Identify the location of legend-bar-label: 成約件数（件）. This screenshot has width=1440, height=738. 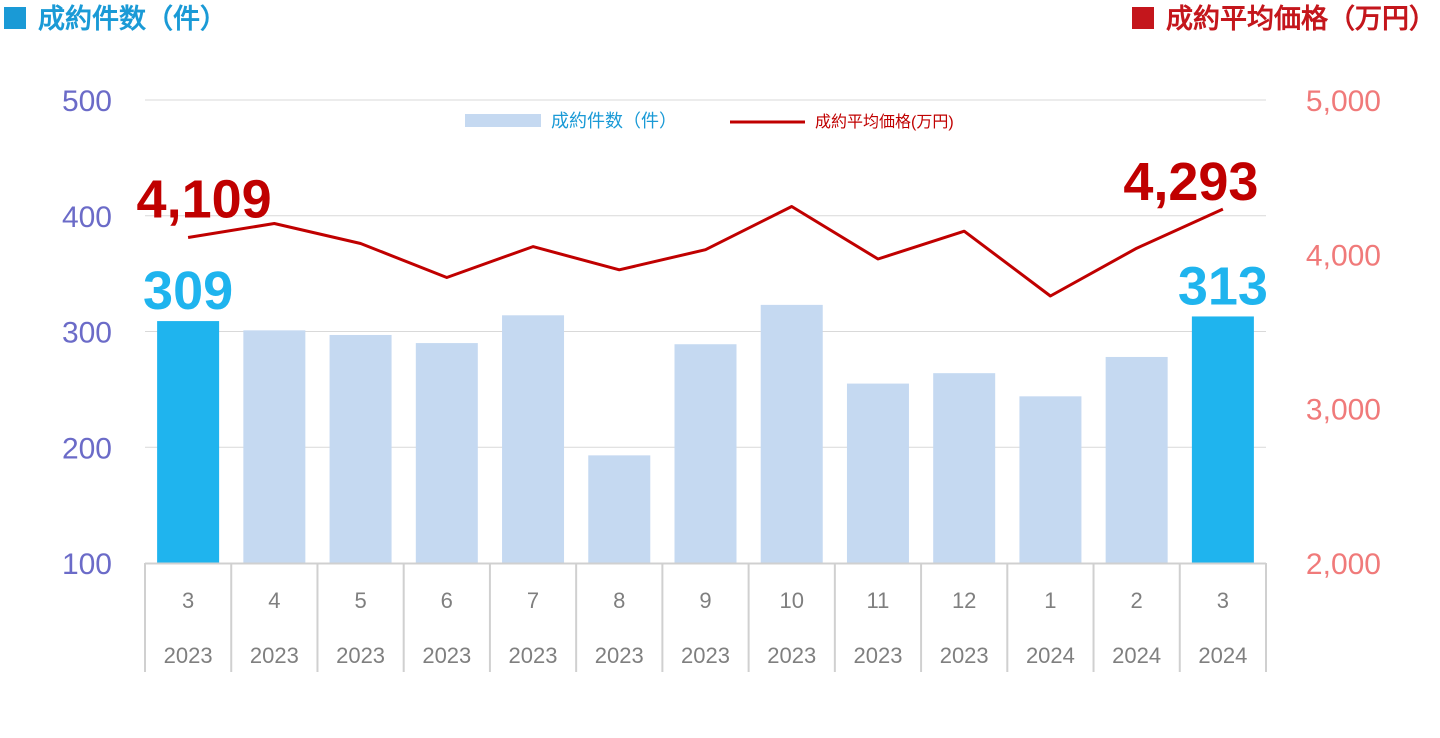
(614, 121).